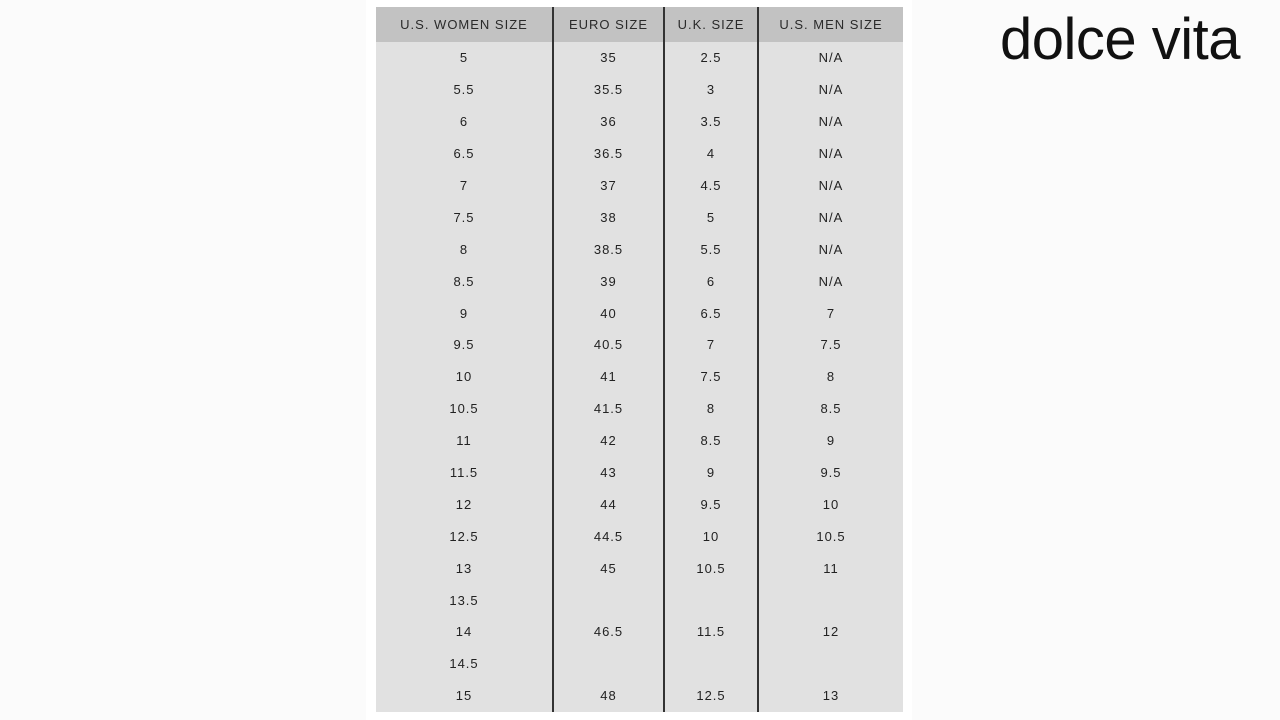 The image size is (1280, 720). I want to click on table-row: 15 48 12.5 13, so click(639, 695).